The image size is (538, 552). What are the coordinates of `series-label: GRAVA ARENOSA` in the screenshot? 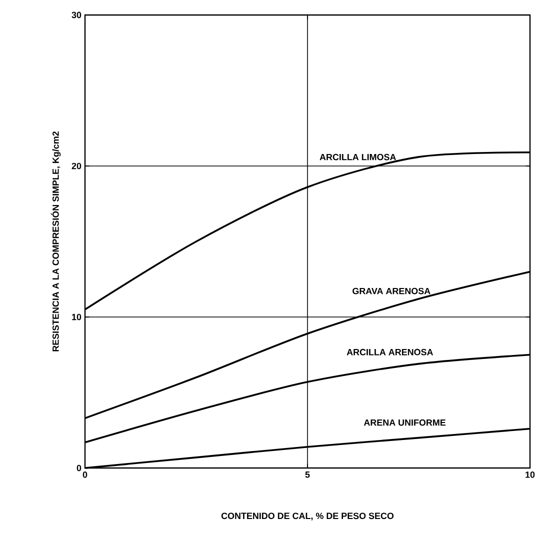 It's located at (391, 291).